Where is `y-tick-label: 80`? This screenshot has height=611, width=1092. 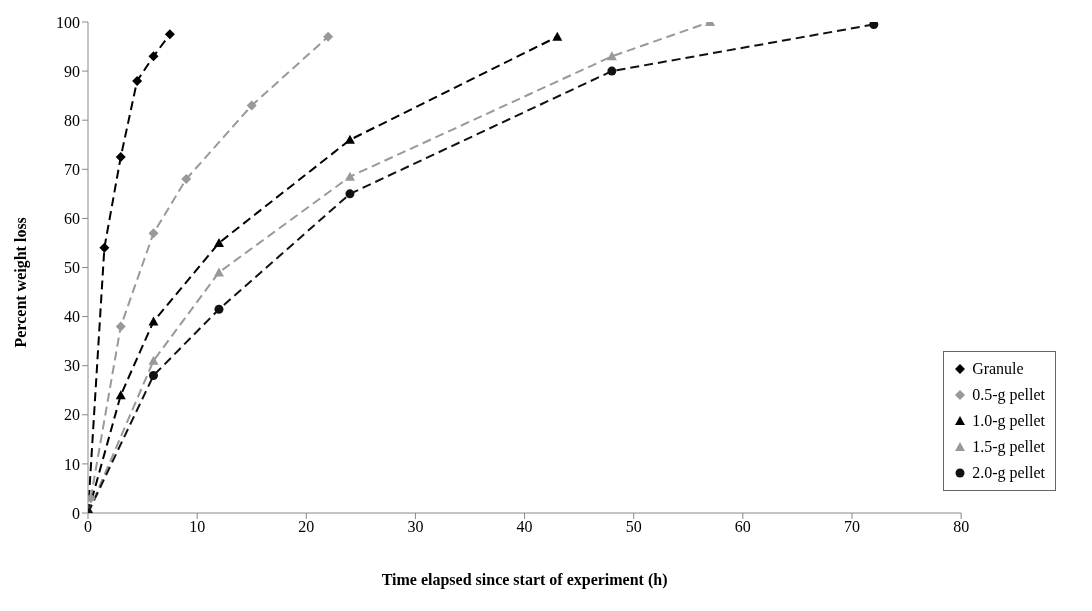 y-tick-label: 80 is located at coordinates (72, 120).